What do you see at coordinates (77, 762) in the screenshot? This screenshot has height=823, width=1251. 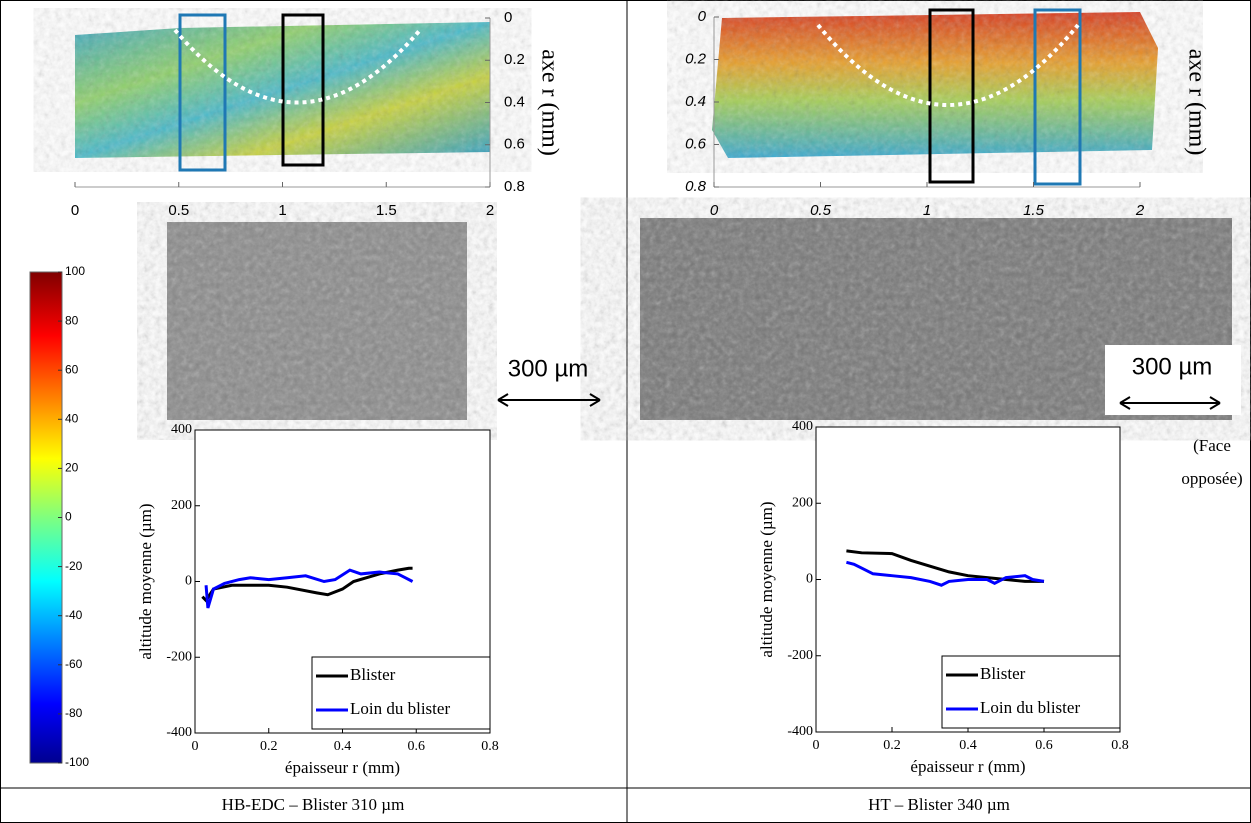 I see `colorbar-tick-label: -100` at bounding box center [77, 762].